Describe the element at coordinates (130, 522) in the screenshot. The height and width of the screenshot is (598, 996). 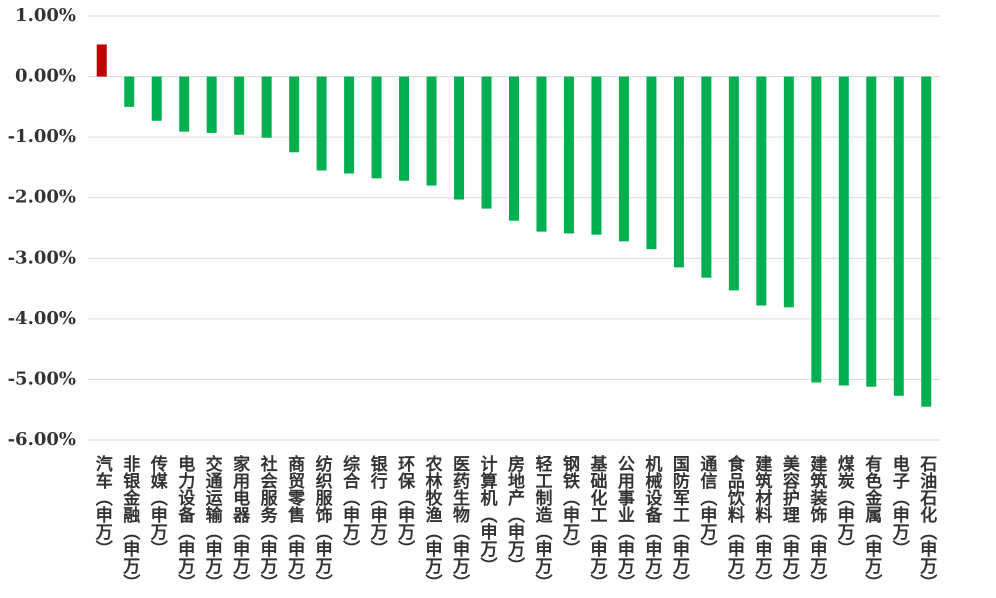
I see `x-tick-label: 非银金融（申万）` at that location.